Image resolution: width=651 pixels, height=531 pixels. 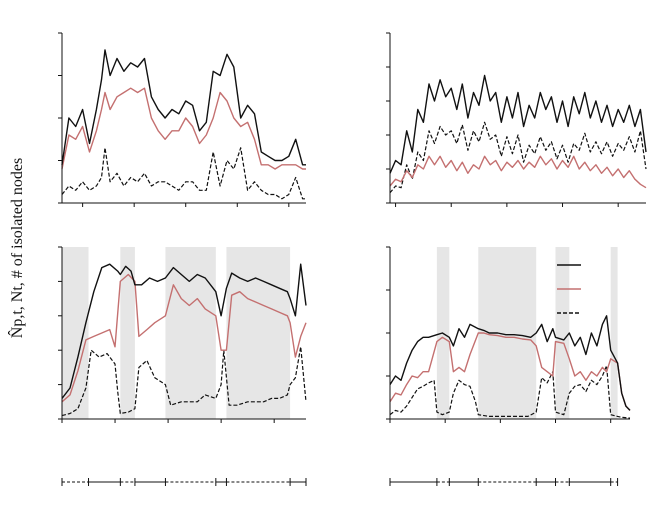 What do you see at coordinates (569, 289) in the screenshot?
I see `legend` at bounding box center [569, 289].